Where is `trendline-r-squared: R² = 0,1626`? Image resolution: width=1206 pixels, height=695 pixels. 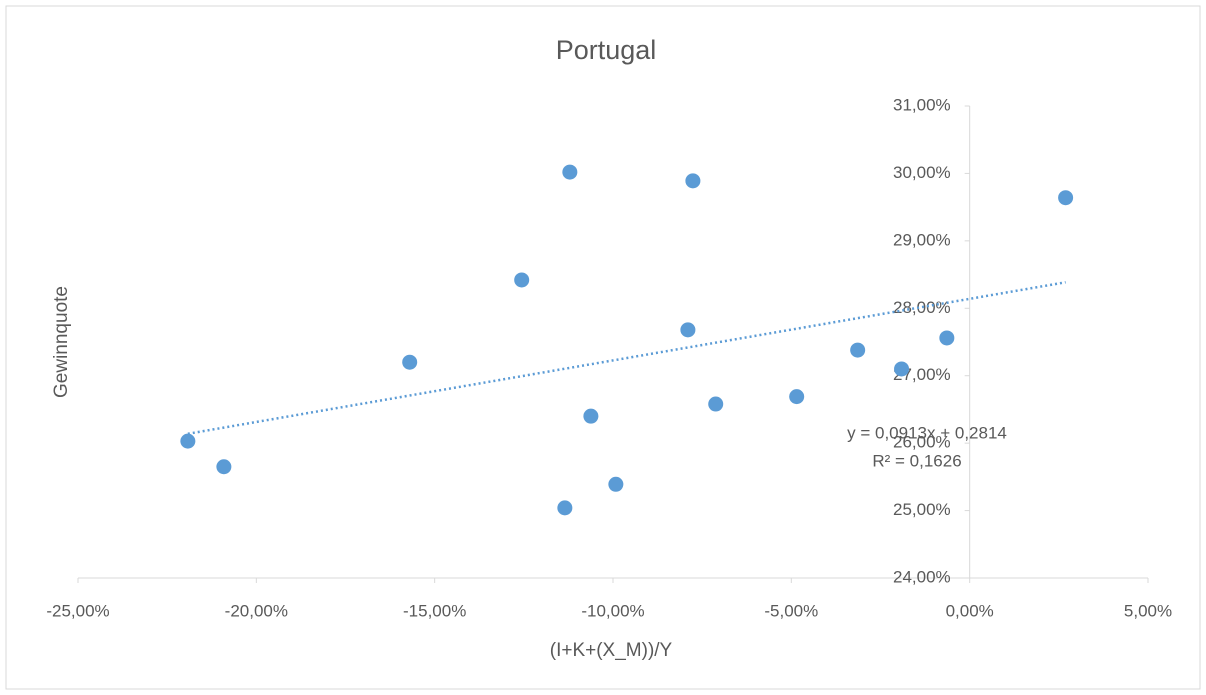 trendline-r-squared: R² = 0,1626 is located at coordinates (916, 460).